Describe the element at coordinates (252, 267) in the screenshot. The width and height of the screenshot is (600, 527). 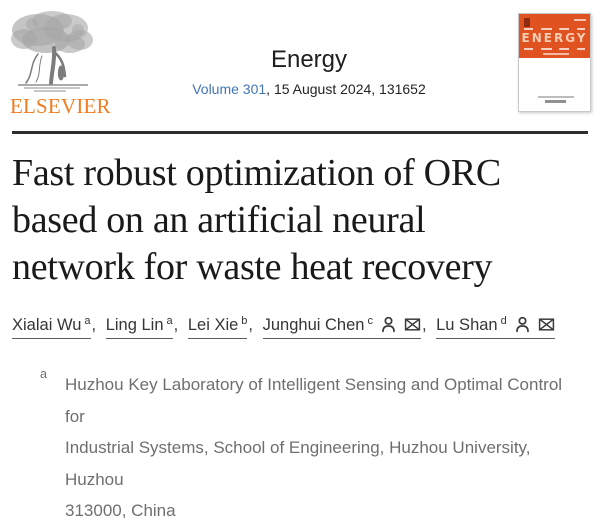
I see `title-line-3: network for waste heat recovery` at that location.